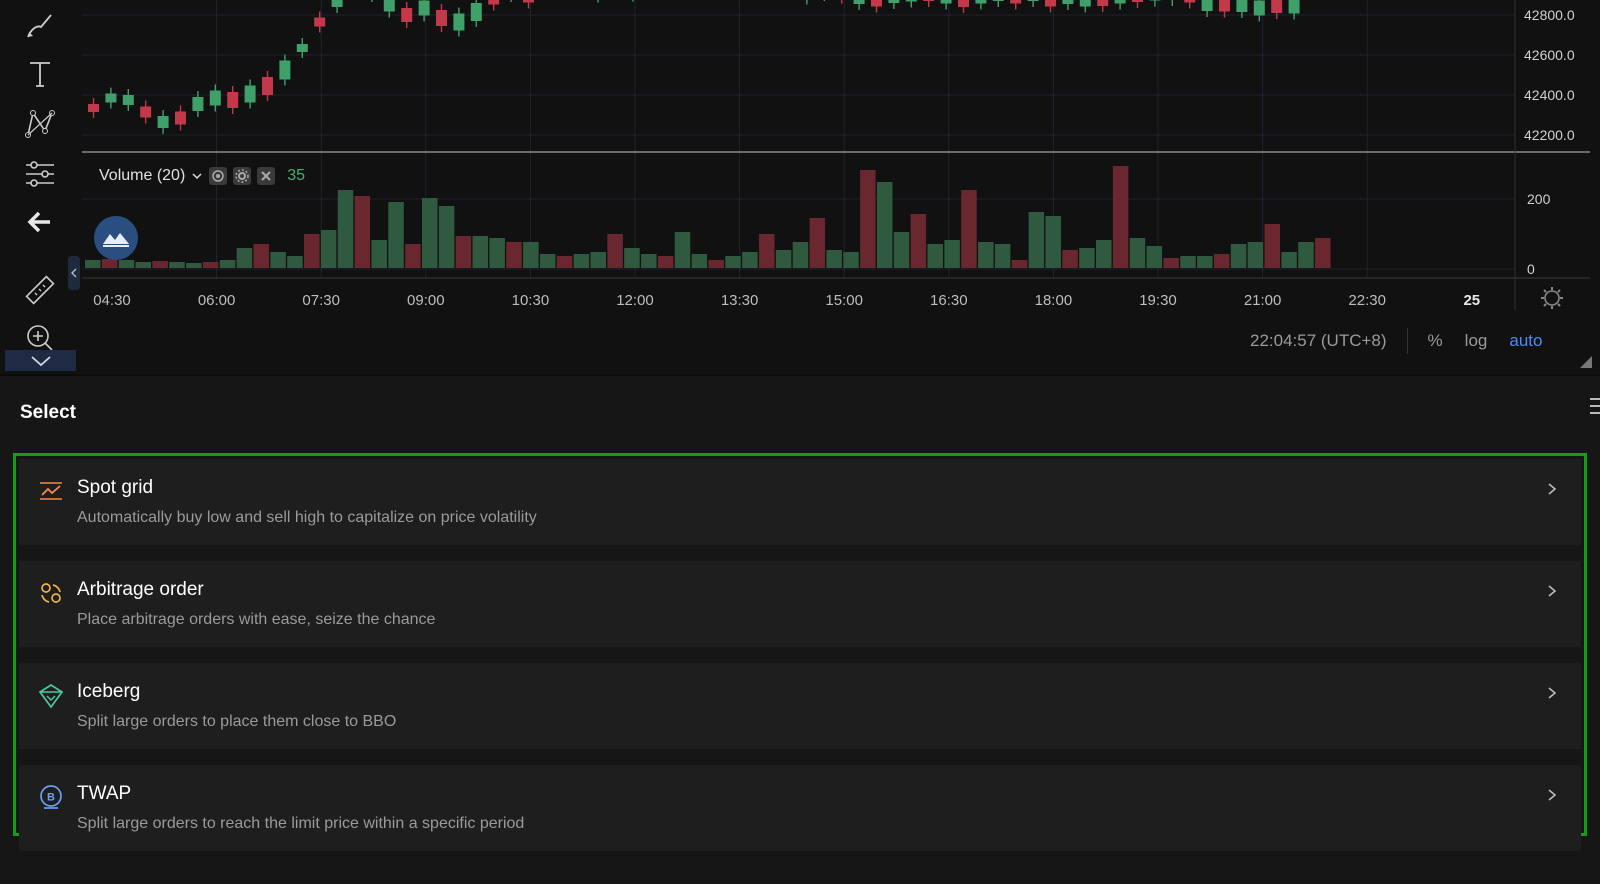 The image size is (1600, 884). Describe the element at coordinates (218, 176) in the screenshot. I see `eye-icon` at that location.